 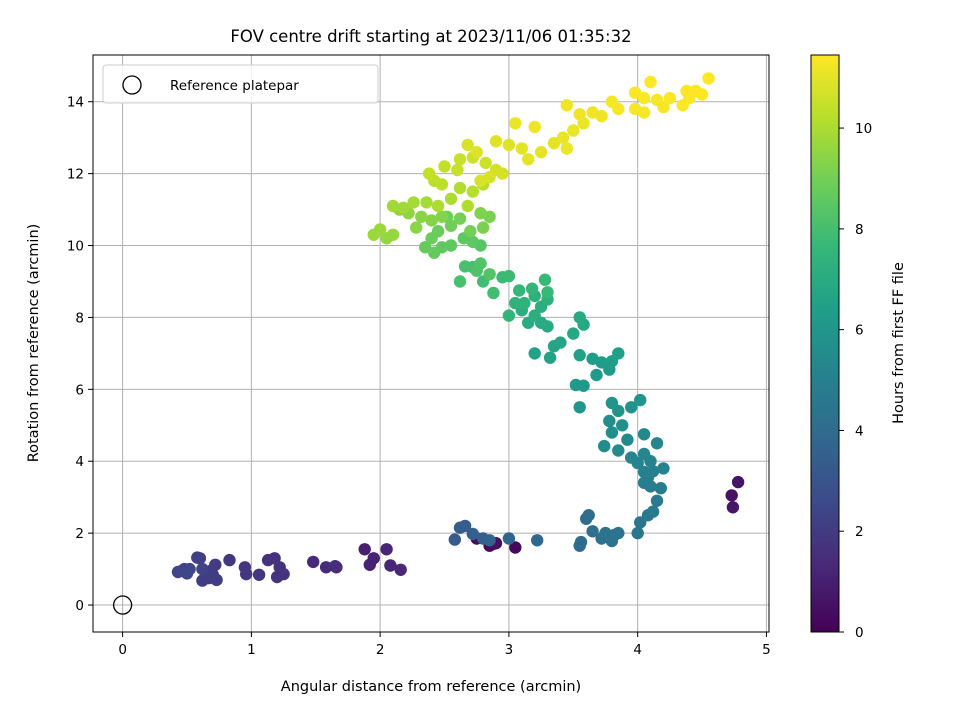 I want to click on x-tick-label: 2, so click(x=380, y=650).